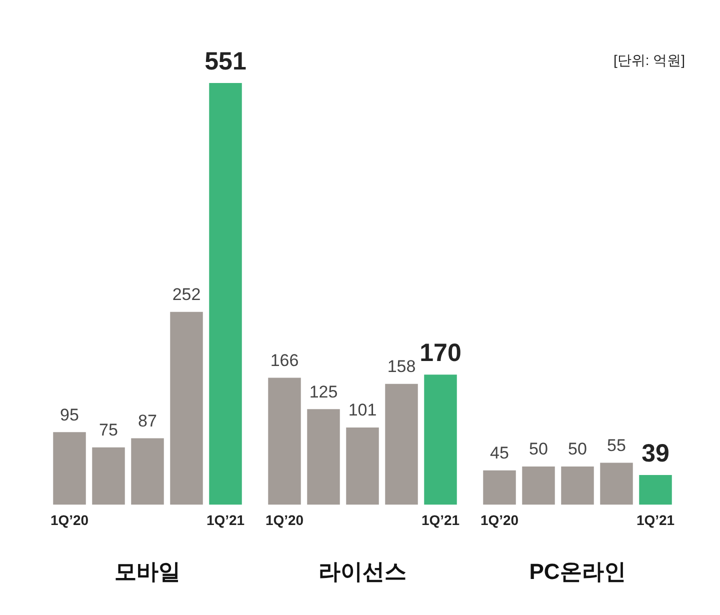  What do you see at coordinates (323, 392) in the screenshot?
I see `data-label: 125` at bounding box center [323, 392].